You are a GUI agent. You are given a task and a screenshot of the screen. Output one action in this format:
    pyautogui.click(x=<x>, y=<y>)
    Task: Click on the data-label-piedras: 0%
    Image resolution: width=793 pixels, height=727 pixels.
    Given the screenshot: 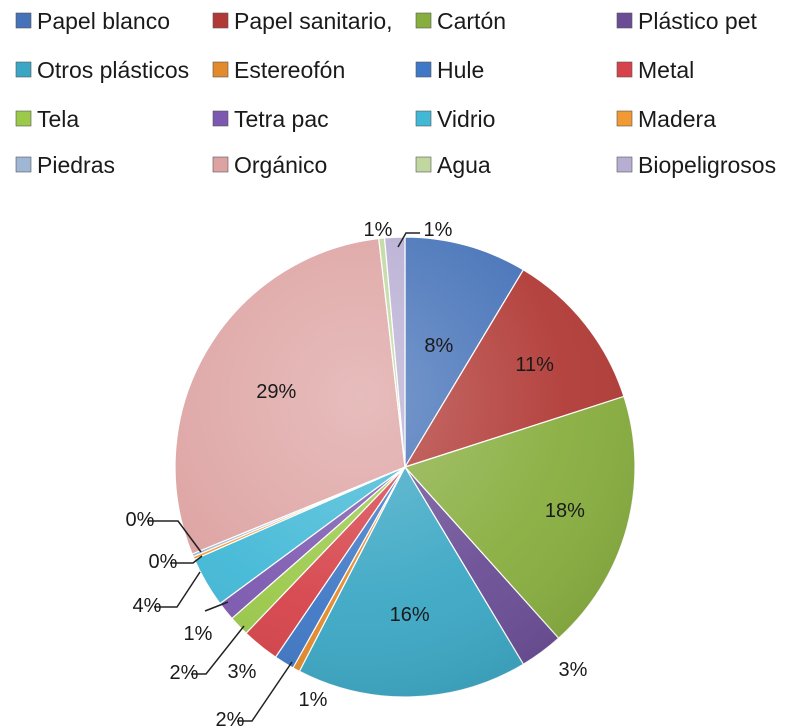 What is the action you would take?
    pyautogui.click(x=163, y=562)
    